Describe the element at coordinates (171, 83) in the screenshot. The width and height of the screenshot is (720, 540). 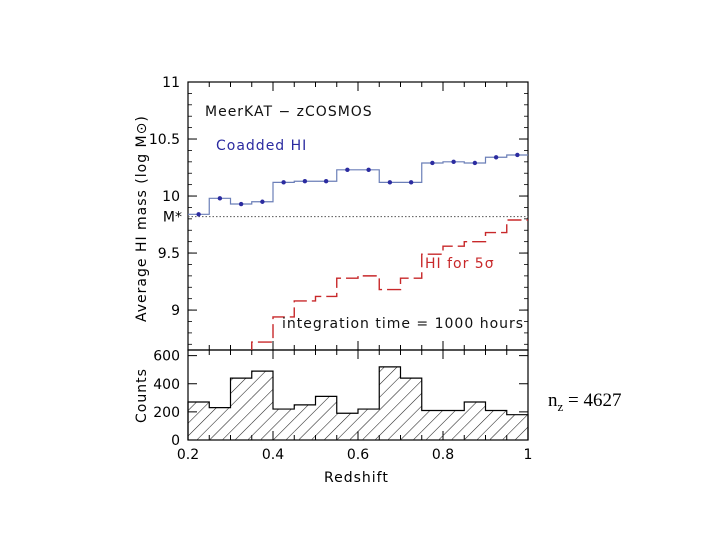
I see `top-y-tick-label: 11` at that location.